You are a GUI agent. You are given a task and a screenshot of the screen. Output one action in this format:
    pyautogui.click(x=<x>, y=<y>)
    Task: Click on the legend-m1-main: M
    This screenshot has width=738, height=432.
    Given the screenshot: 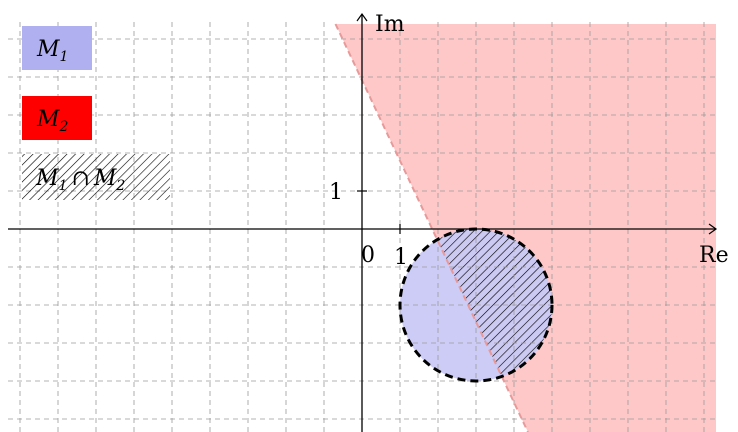 What is the action you would take?
    pyautogui.click(x=48, y=49)
    